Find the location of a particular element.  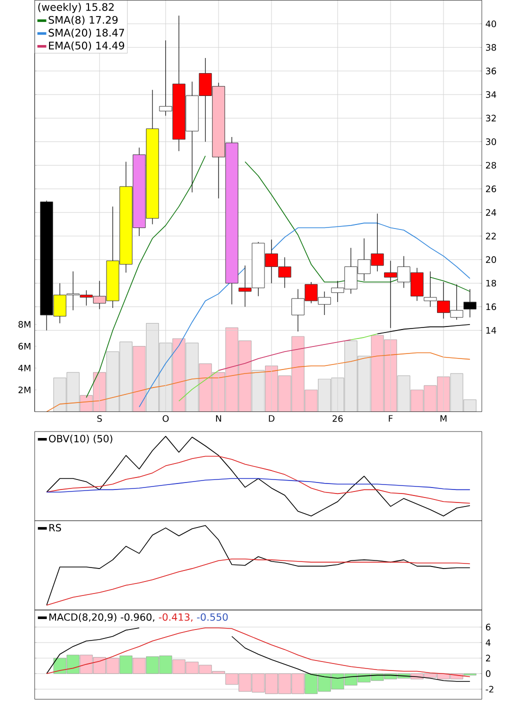

x-tick-label: S is located at coordinates (100, 418).